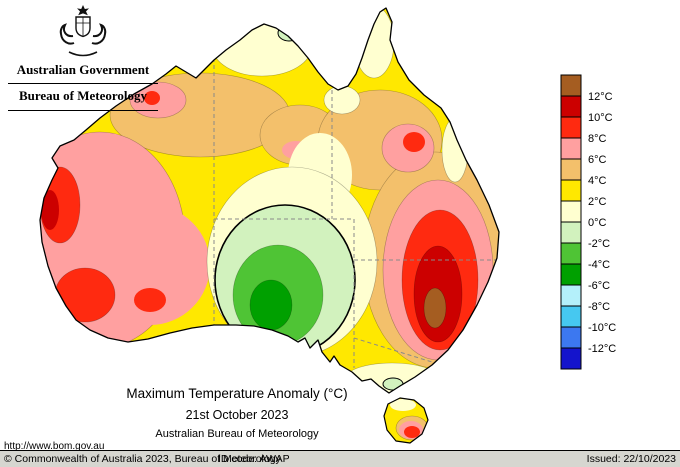  What do you see at coordinates (600, 97) in the screenshot?
I see `legend-label: 12°C` at bounding box center [600, 97].